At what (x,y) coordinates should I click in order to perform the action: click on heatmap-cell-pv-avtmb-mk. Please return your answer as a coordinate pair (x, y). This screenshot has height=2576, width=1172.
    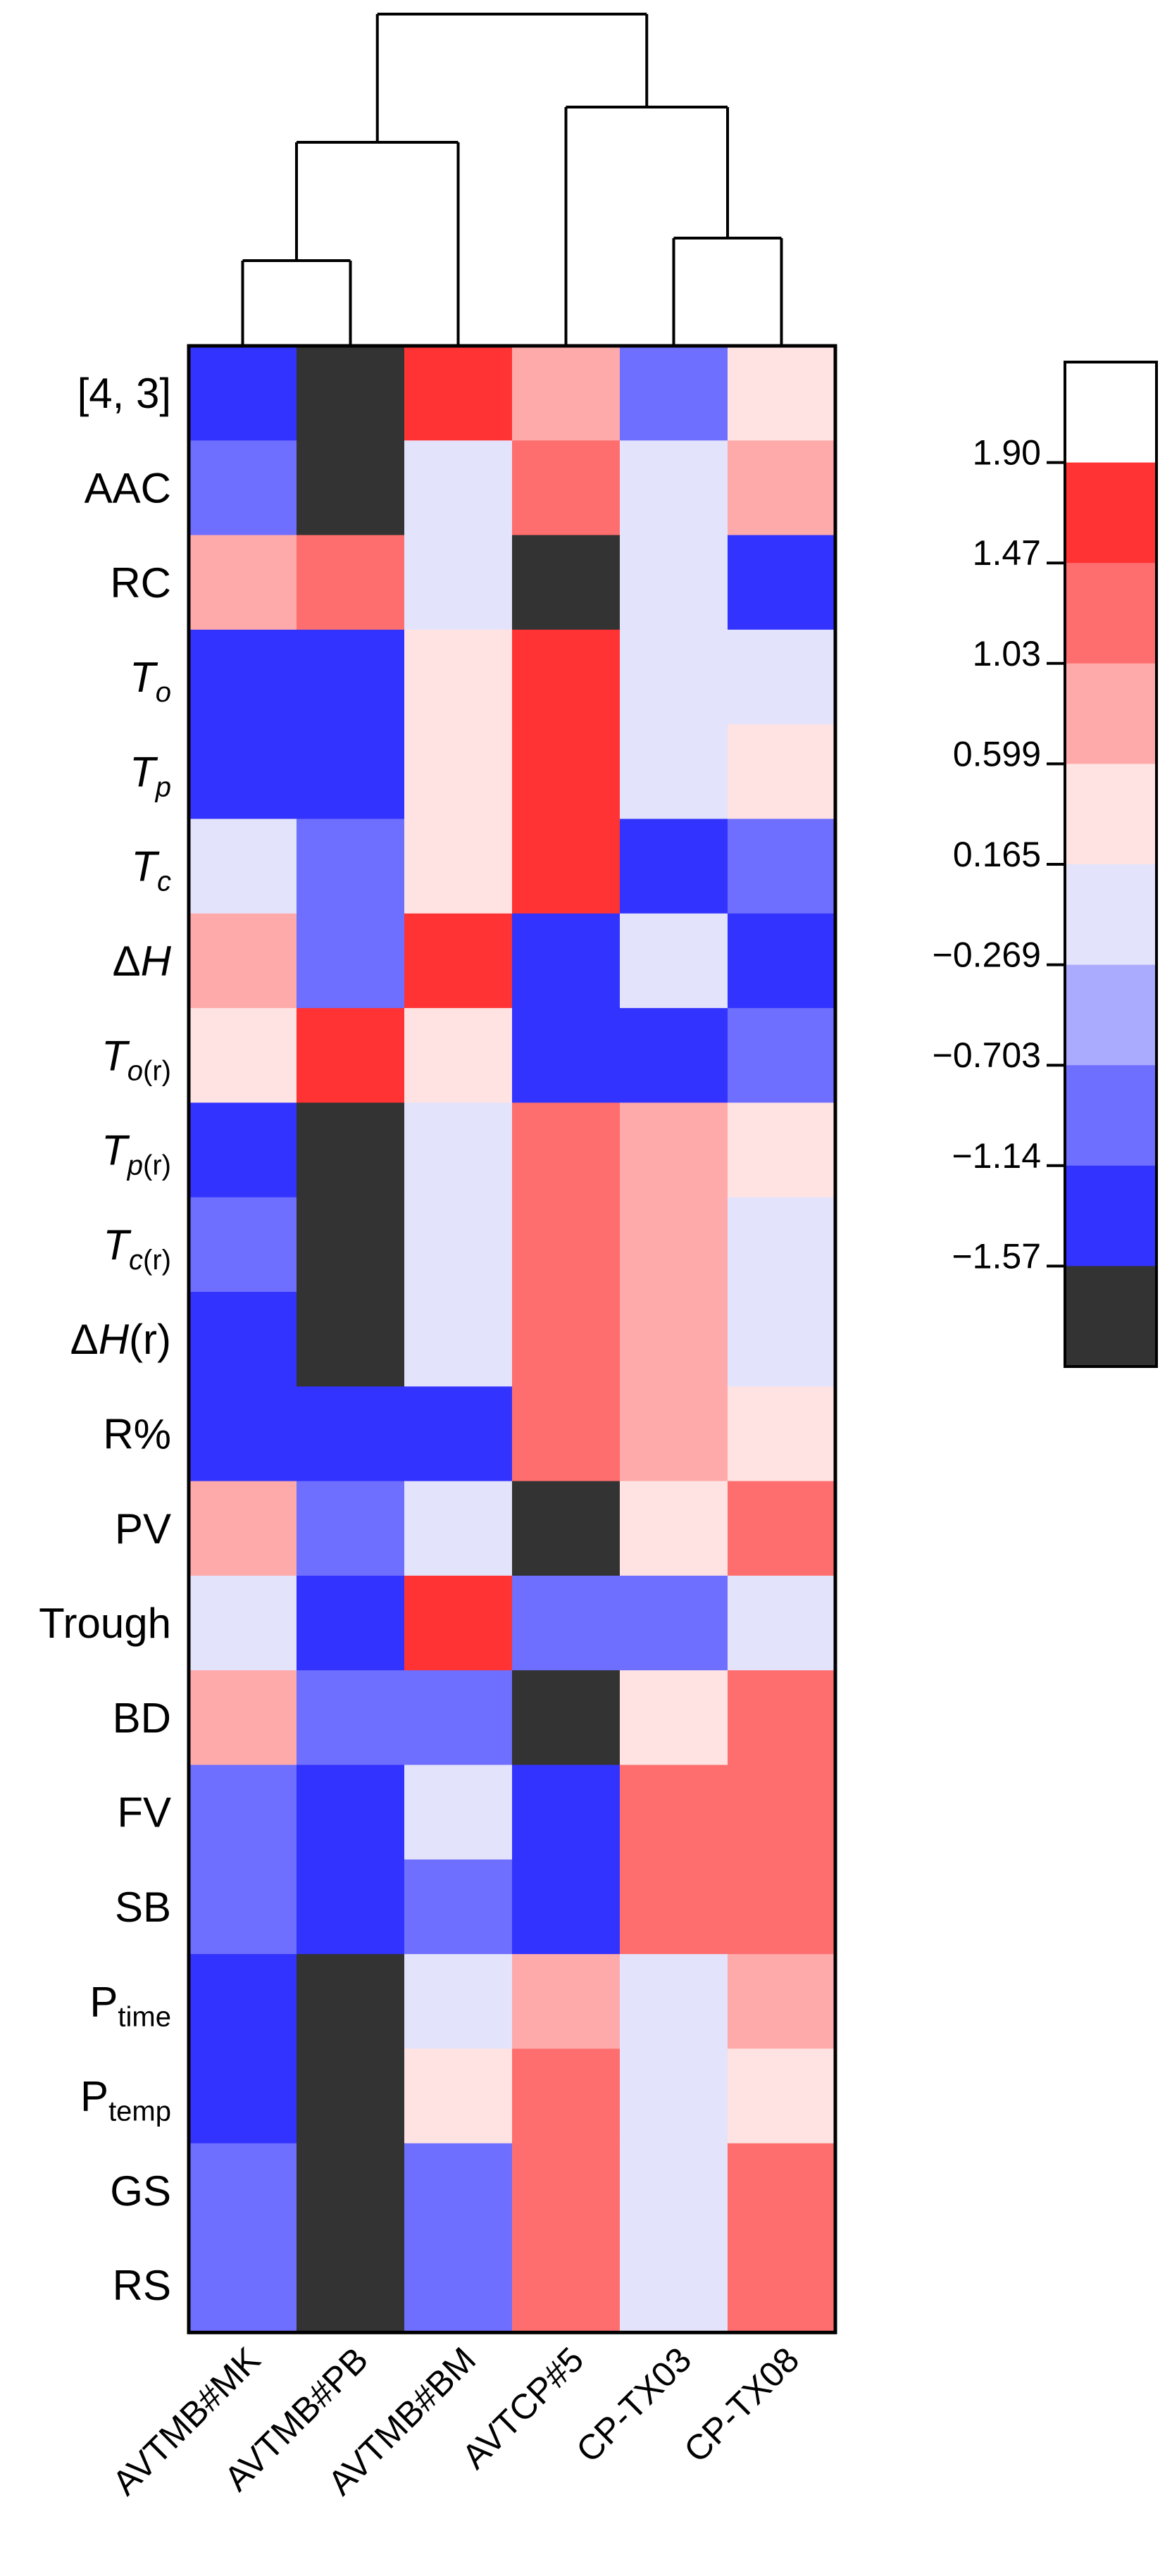
    Looking at the image, I should click on (243, 1528).